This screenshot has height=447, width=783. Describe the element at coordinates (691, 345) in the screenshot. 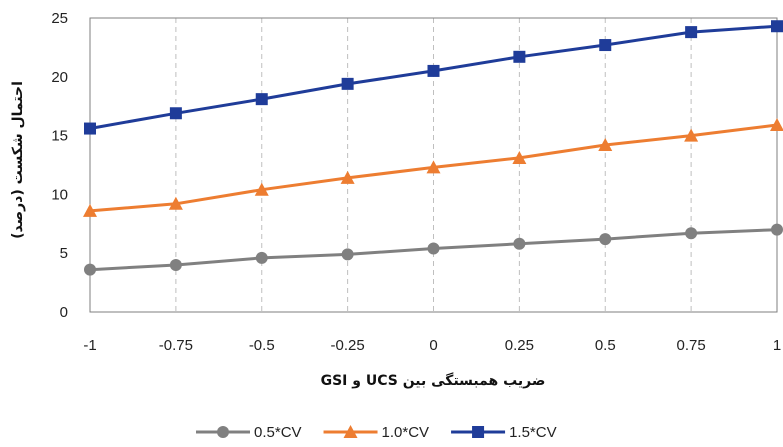

I see `x-tick-label: 0.75` at that location.